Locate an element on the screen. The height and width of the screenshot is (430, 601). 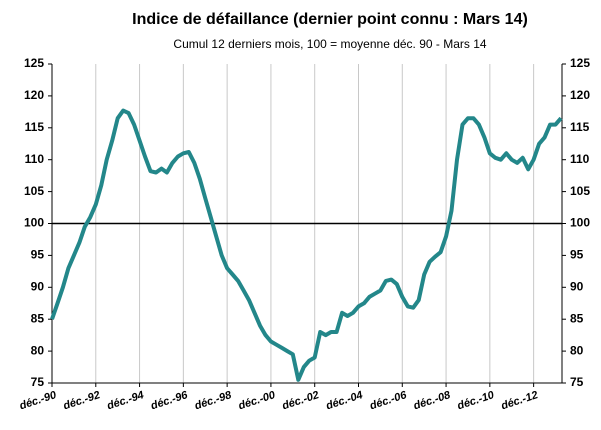
y-tick-label: 95 is located at coordinates (38, 255).